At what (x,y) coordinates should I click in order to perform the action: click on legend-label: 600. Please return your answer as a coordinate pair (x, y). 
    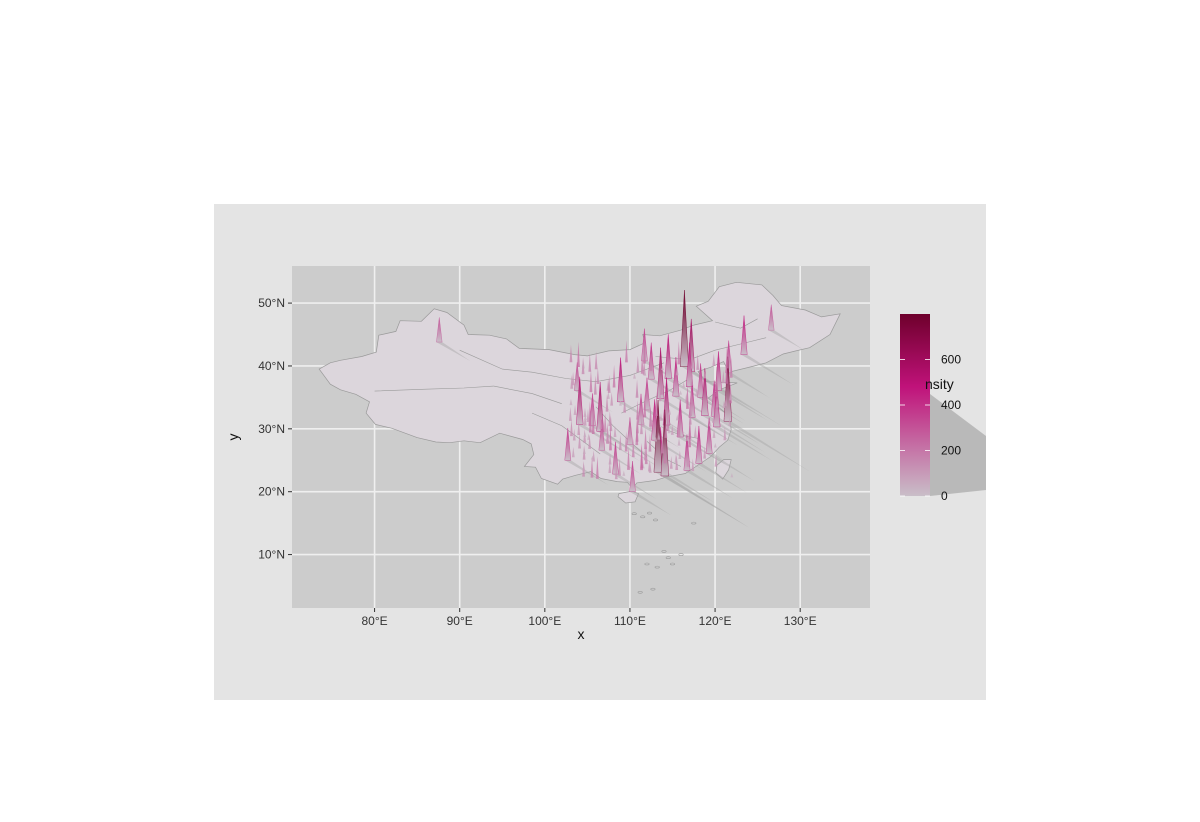
    Looking at the image, I should click on (951, 360).